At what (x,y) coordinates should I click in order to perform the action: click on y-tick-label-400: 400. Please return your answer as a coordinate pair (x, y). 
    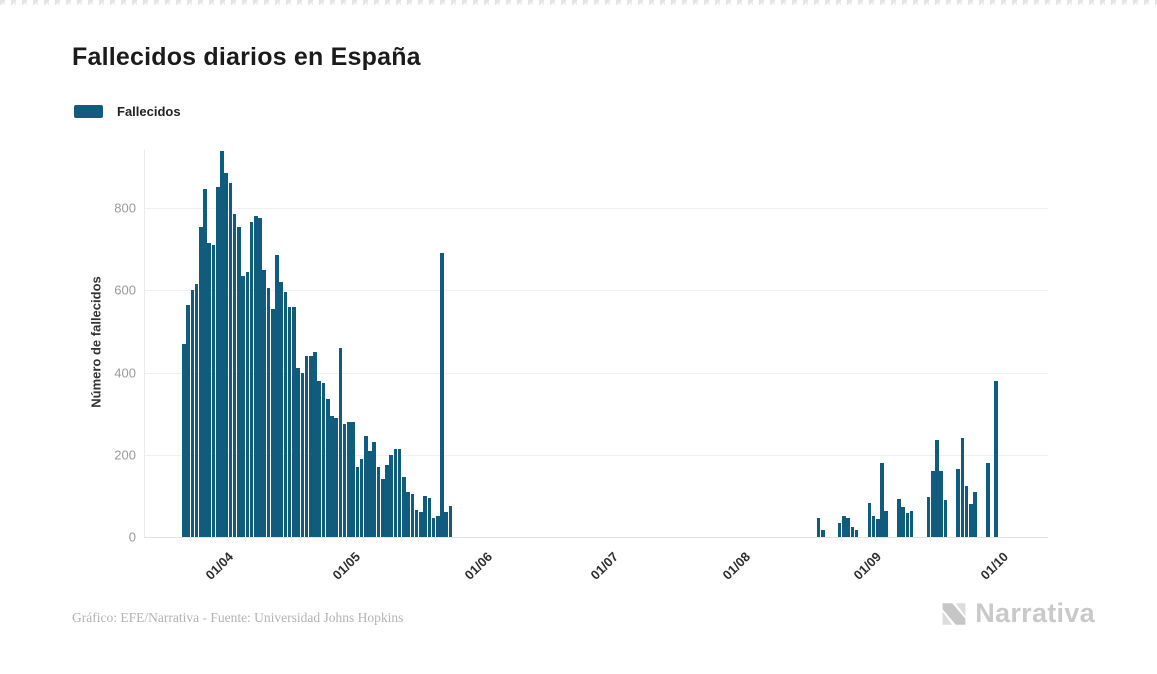
    Looking at the image, I should click on (125, 372).